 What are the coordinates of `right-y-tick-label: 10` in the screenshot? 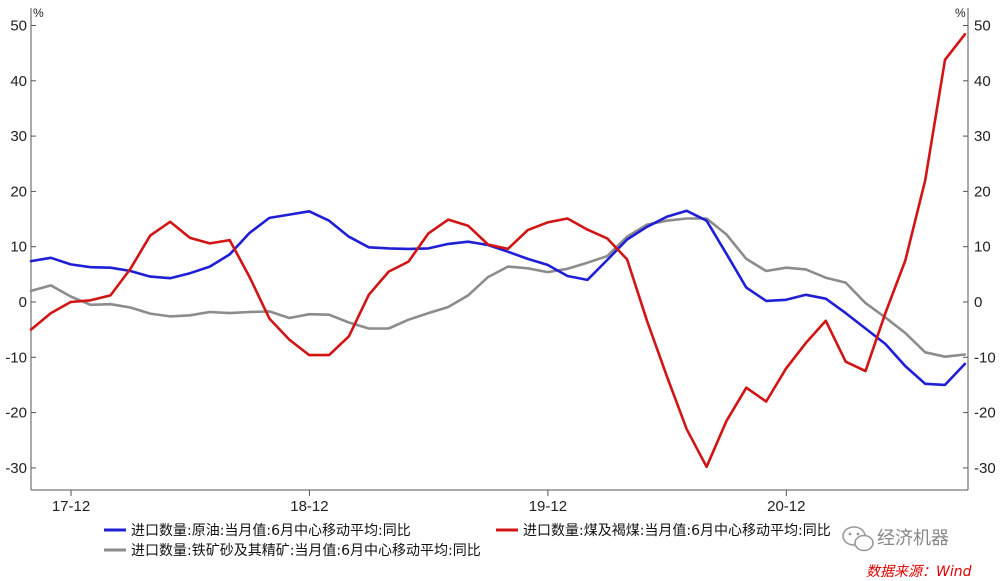 It's located at (982, 247).